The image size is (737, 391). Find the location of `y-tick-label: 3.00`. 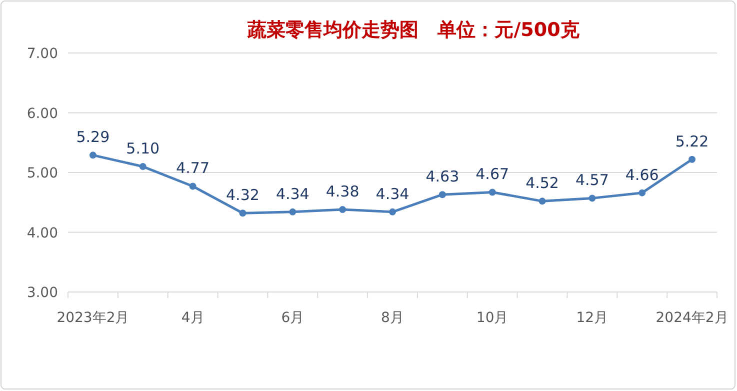

y-tick-label: 3.00 is located at coordinates (42, 293).